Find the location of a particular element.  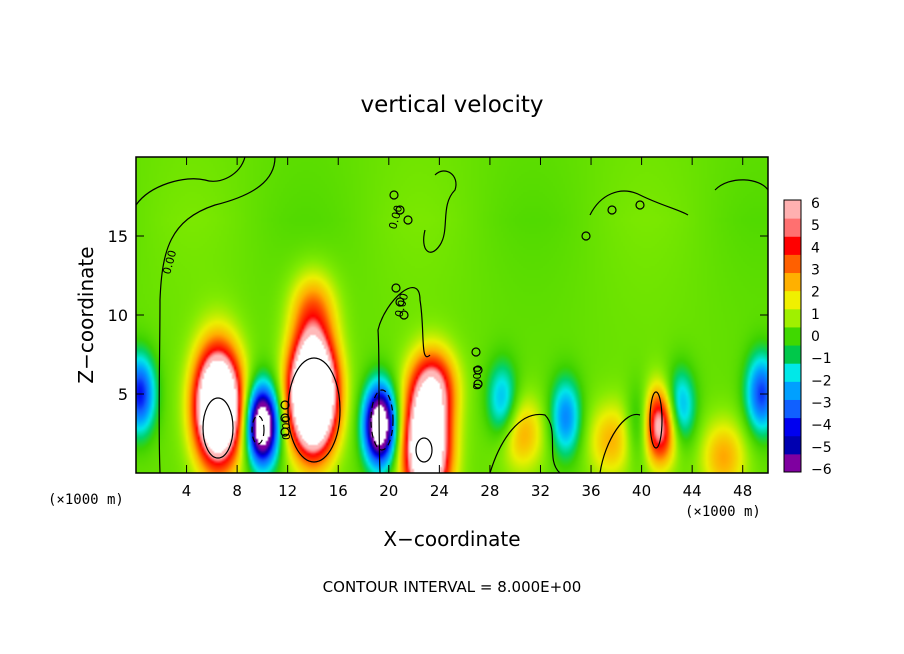

colorbar-tick-label: 0 is located at coordinates (815, 337).